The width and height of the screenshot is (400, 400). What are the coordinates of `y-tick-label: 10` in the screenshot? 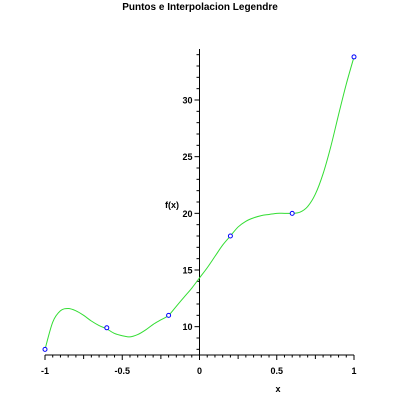 It's located at (187, 327).